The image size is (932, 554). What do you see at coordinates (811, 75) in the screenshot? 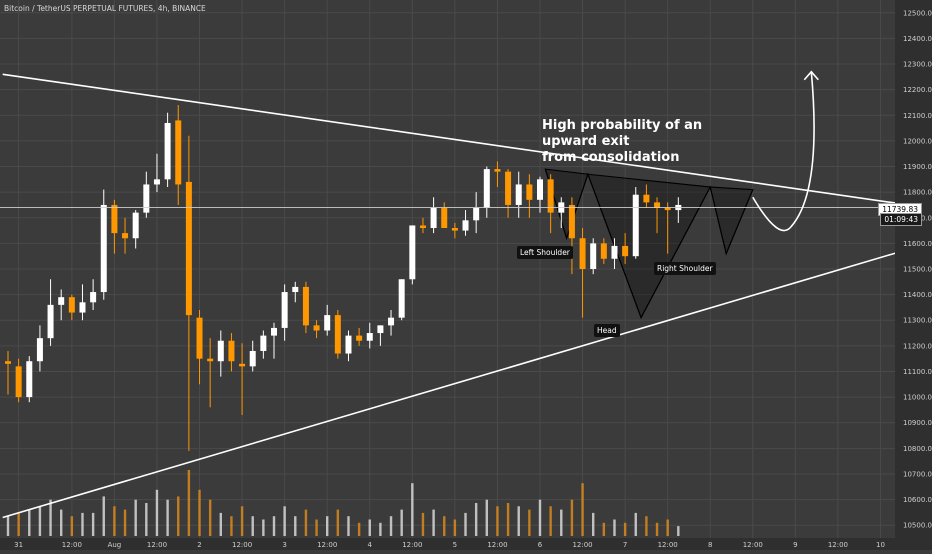
I see `projection-arrowhead` at bounding box center [811, 75].